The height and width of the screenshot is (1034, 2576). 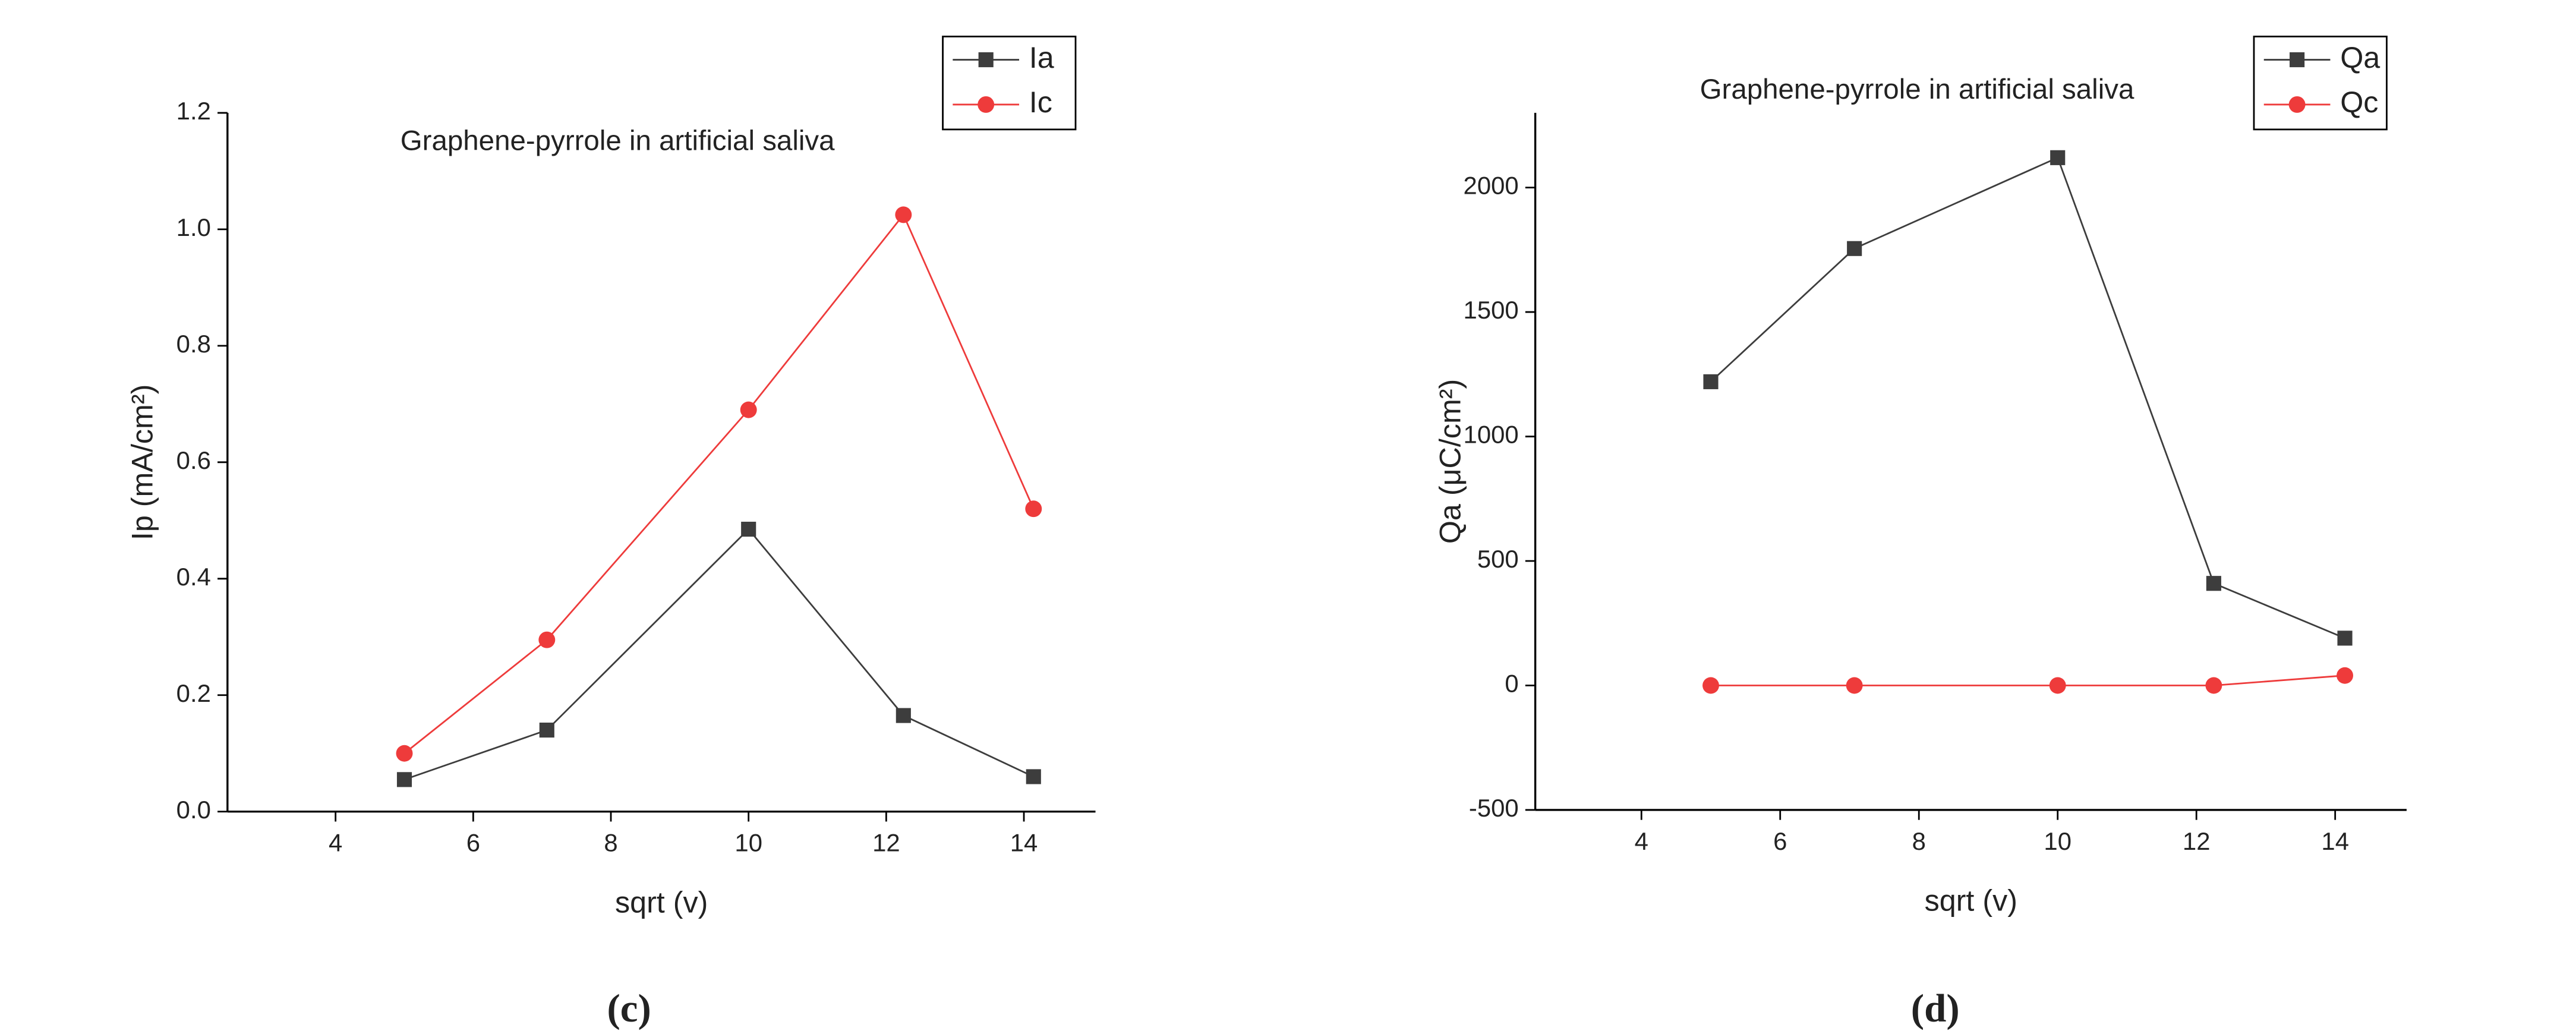 What do you see at coordinates (194, 344) in the screenshot?
I see `y-tick-label: 0.8` at bounding box center [194, 344].